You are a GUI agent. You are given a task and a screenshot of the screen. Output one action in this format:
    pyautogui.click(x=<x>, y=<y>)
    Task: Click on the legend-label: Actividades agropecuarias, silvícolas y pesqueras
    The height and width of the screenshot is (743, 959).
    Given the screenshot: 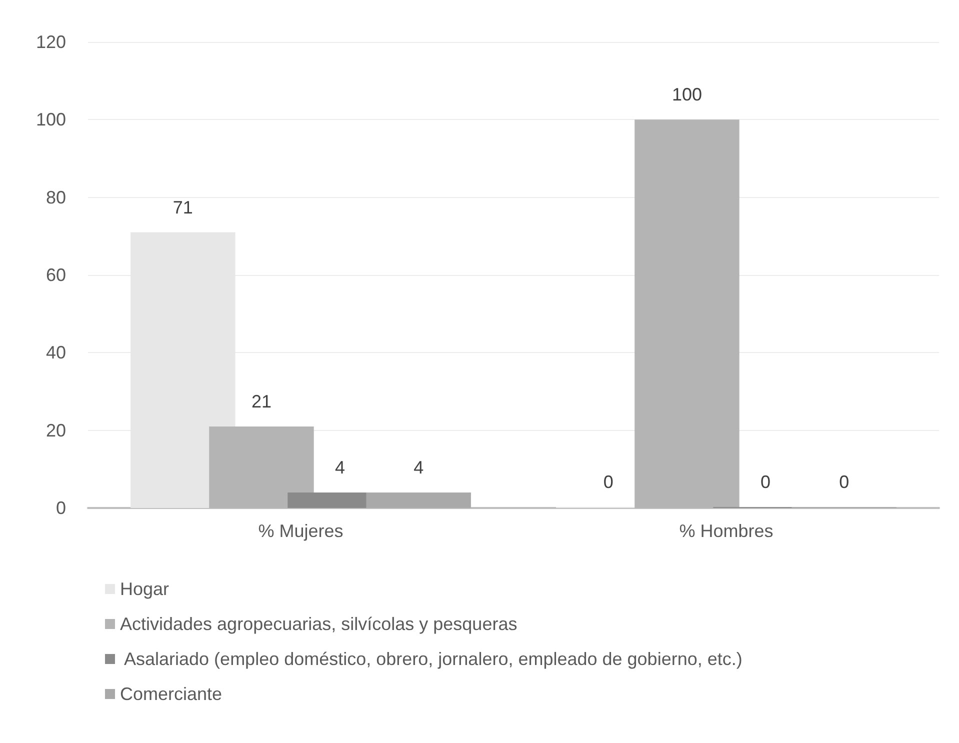 What is the action you would take?
    pyautogui.click(x=319, y=624)
    